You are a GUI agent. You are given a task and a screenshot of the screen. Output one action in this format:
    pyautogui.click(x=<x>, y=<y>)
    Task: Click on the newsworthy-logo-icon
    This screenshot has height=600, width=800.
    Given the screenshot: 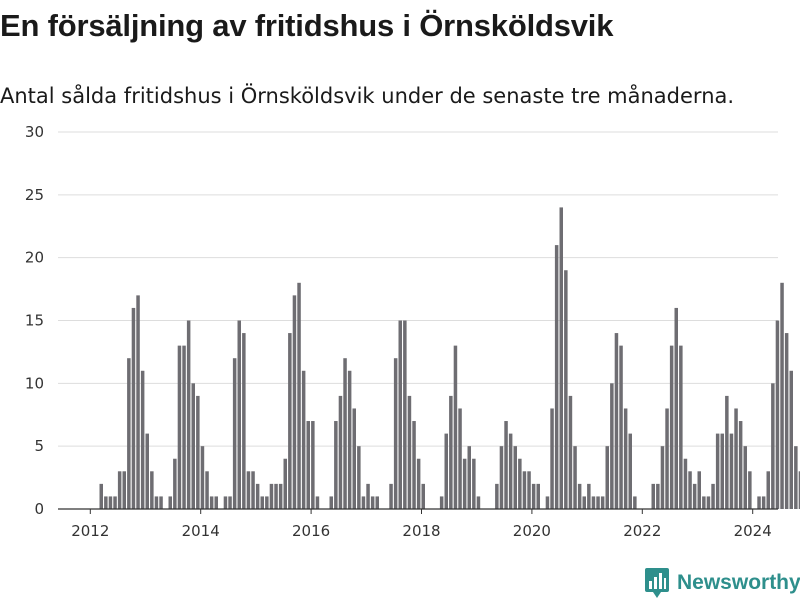 What is the action you would take?
    pyautogui.click(x=657, y=583)
    